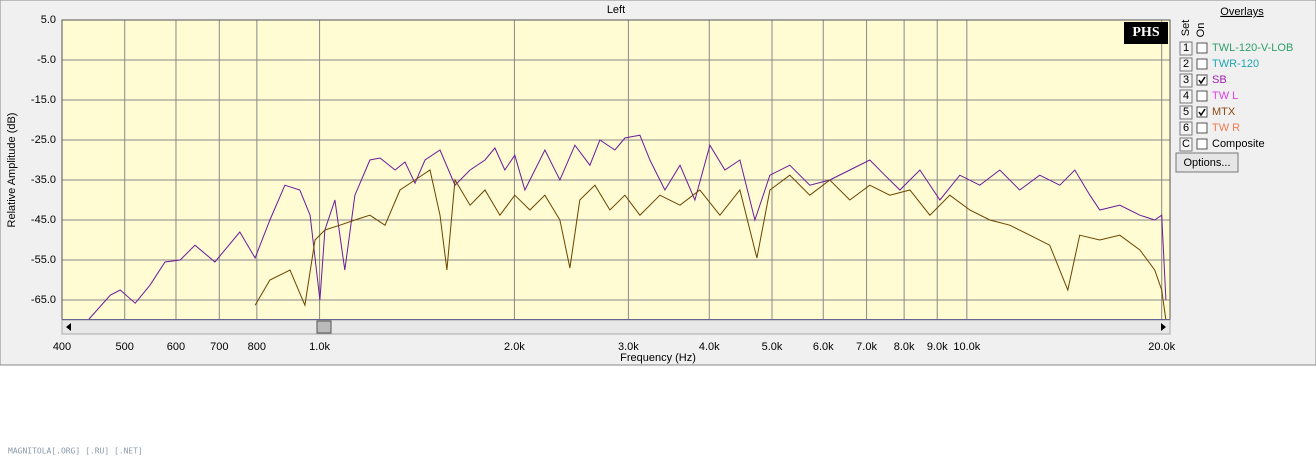 The height and width of the screenshot is (465, 1316). What do you see at coordinates (43, 100) in the screenshot?
I see `y-tick-label: -15.0` at bounding box center [43, 100].